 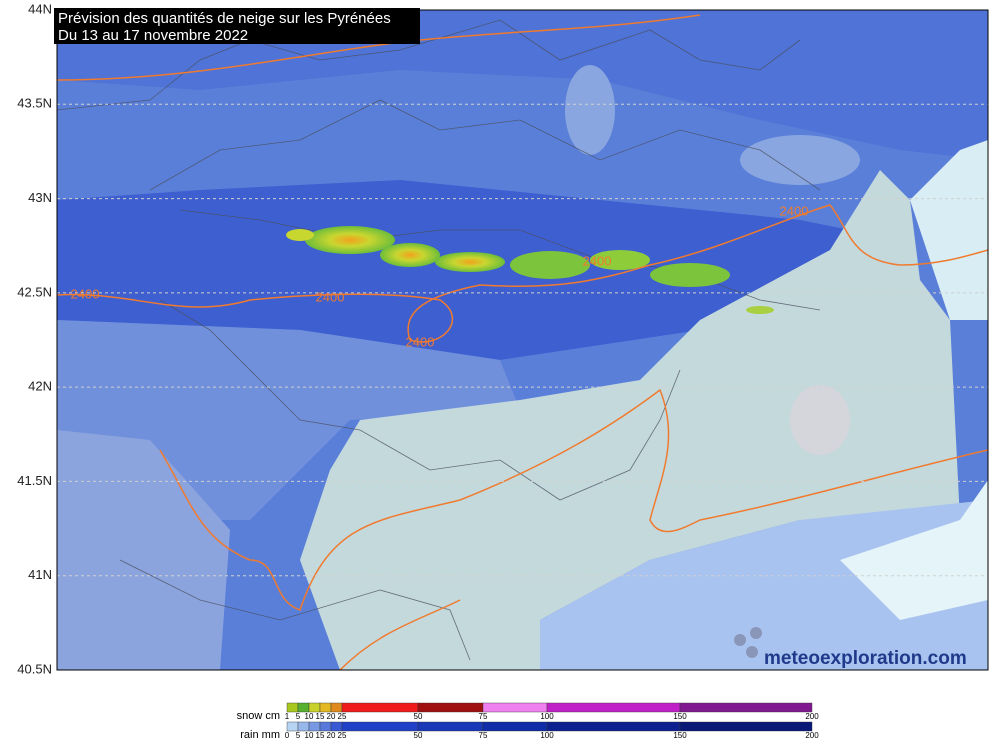 What do you see at coordinates (865, 658) in the screenshot?
I see `watermark: meteoexploration.com` at bounding box center [865, 658].